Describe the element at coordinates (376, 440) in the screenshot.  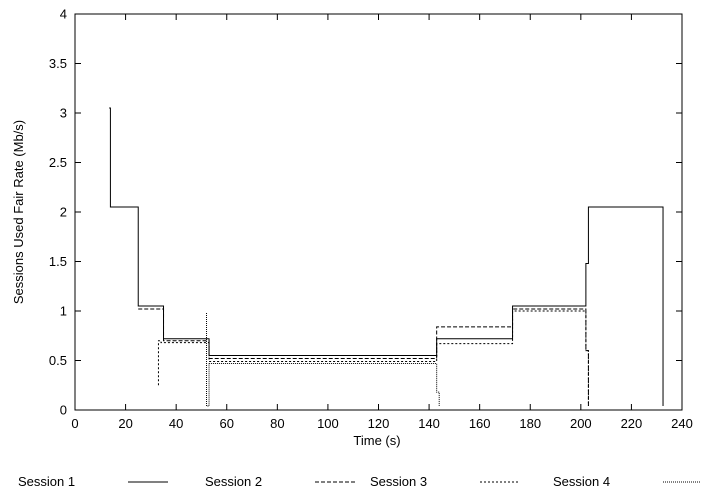
I see `x-axis-label: Time (s)` at that location.